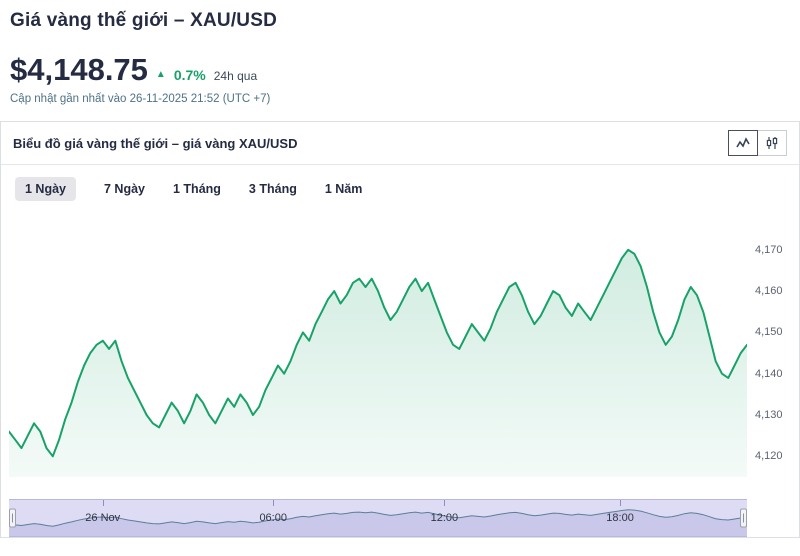 The height and width of the screenshot is (556, 800). I want to click on line-chart-button, so click(743, 143).